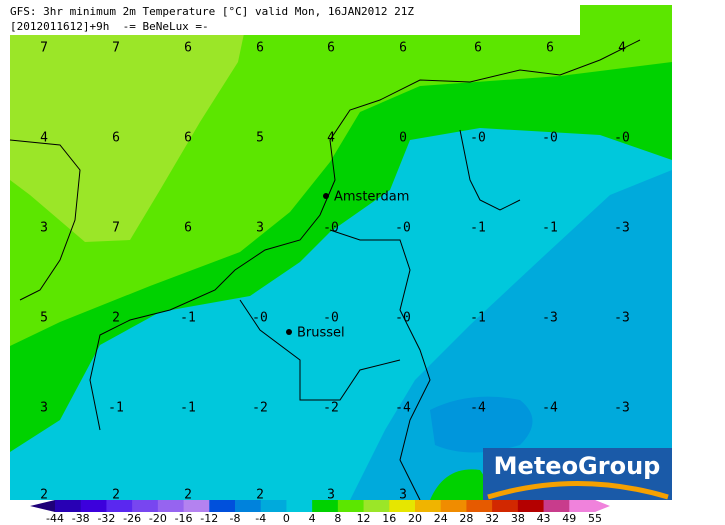 The width and height of the screenshot is (725, 525). Describe the element at coordinates (492, 518) in the screenshot. I see `legend-label: 32` at that location.